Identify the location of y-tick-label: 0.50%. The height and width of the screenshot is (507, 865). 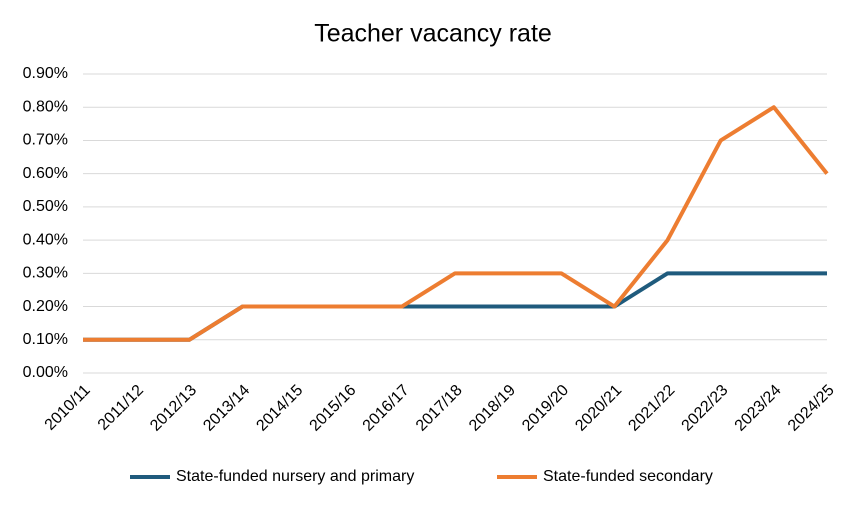
(45, 206).